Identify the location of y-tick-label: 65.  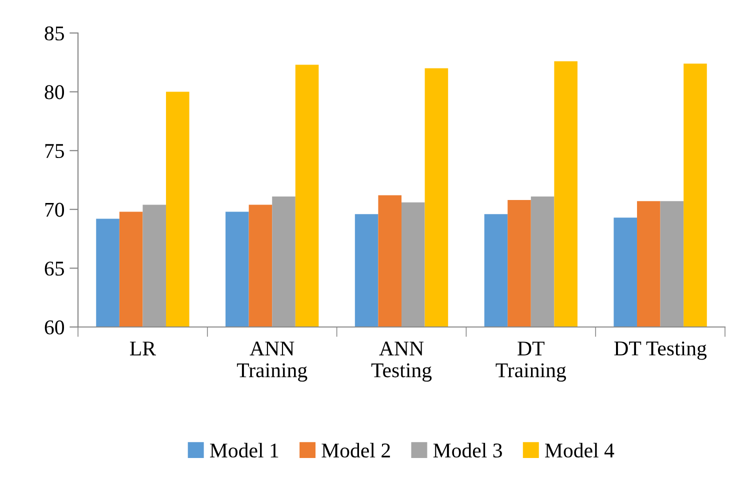
(54, 269).